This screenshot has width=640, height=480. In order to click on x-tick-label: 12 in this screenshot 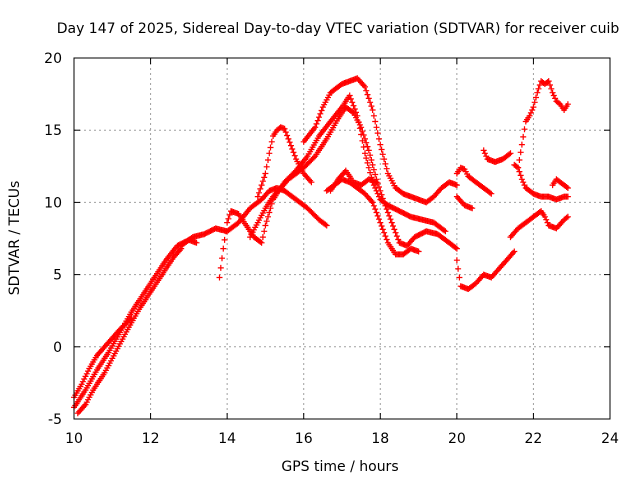, I will do `click(151, 439)`.